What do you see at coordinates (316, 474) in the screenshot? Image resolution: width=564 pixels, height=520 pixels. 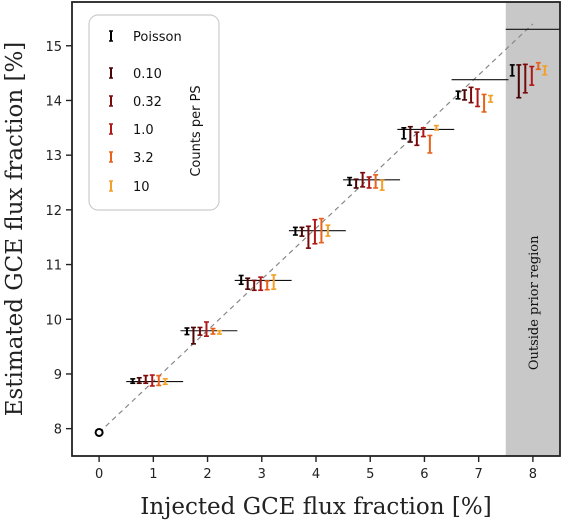 I see `x-tick-label: 4` at bounding box center [316, 474].